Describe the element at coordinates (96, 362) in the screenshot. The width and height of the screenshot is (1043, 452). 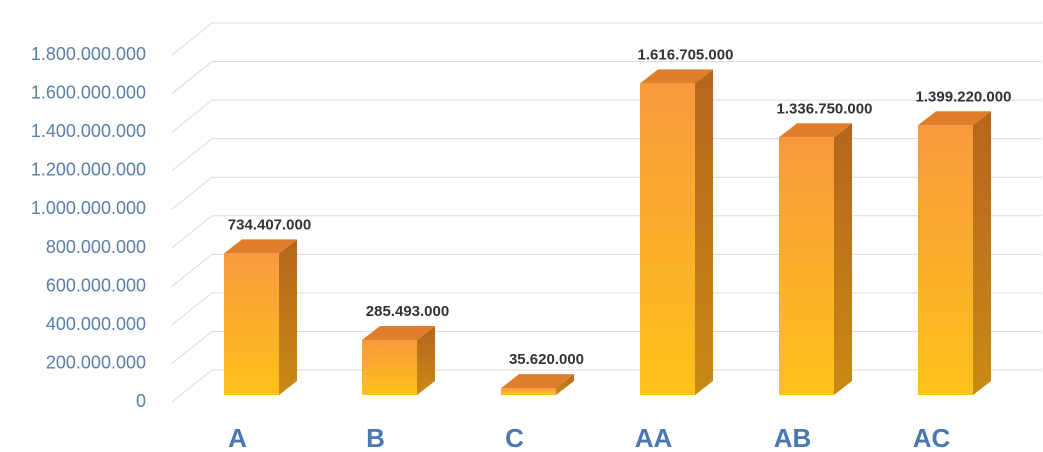
I see `y-tick-label: 200.000.000` at that location.